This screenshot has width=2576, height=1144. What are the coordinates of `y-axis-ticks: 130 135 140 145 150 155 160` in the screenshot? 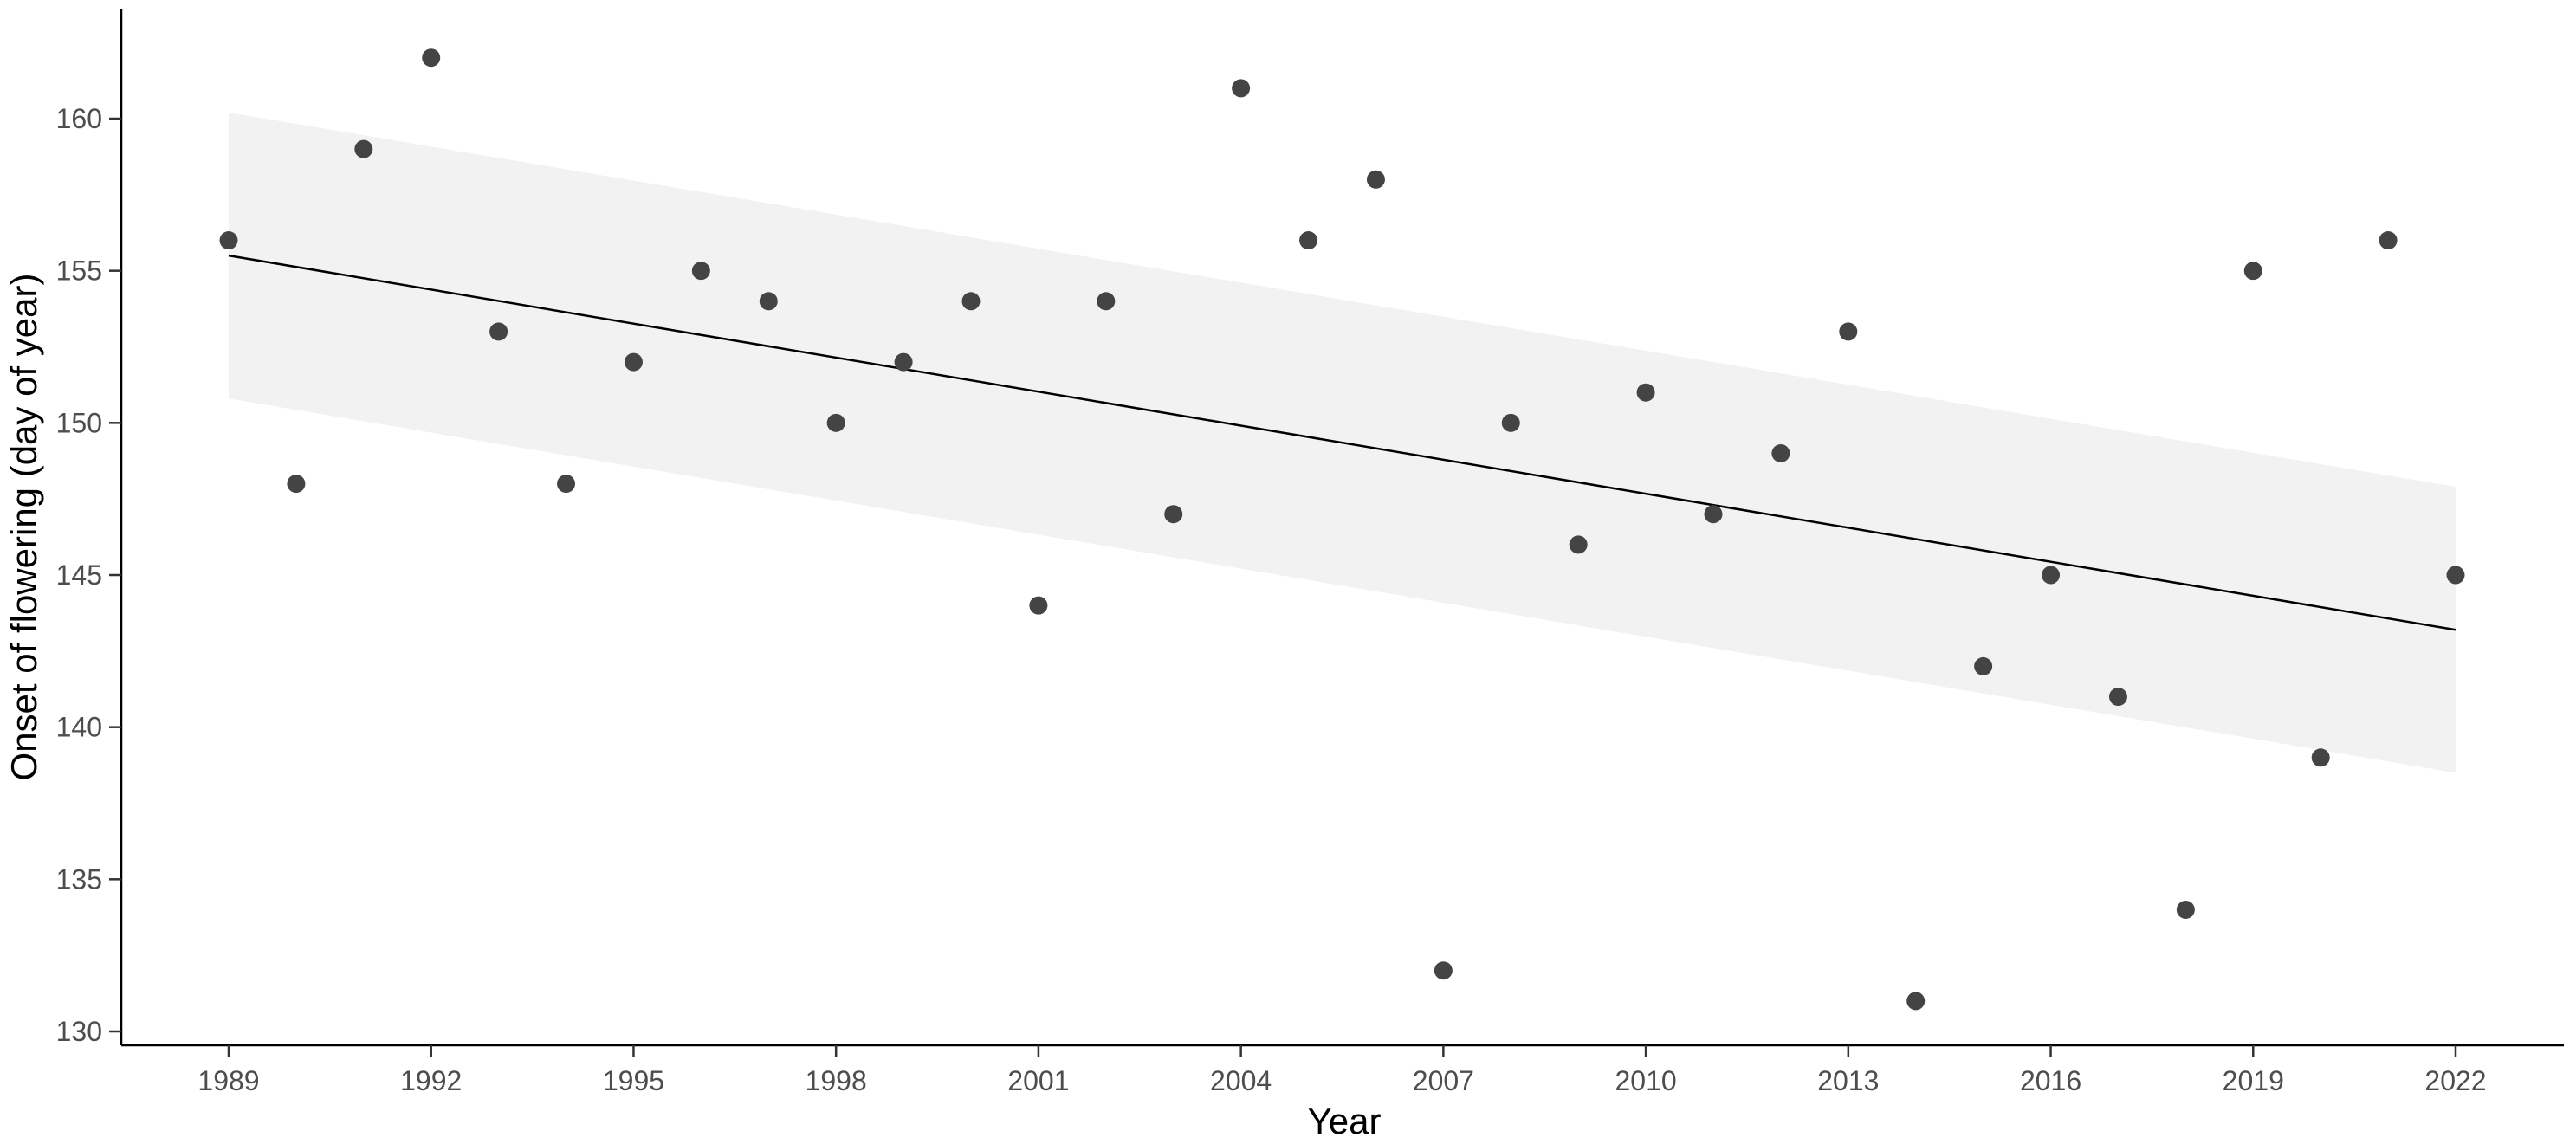 It's located at (88, 575).